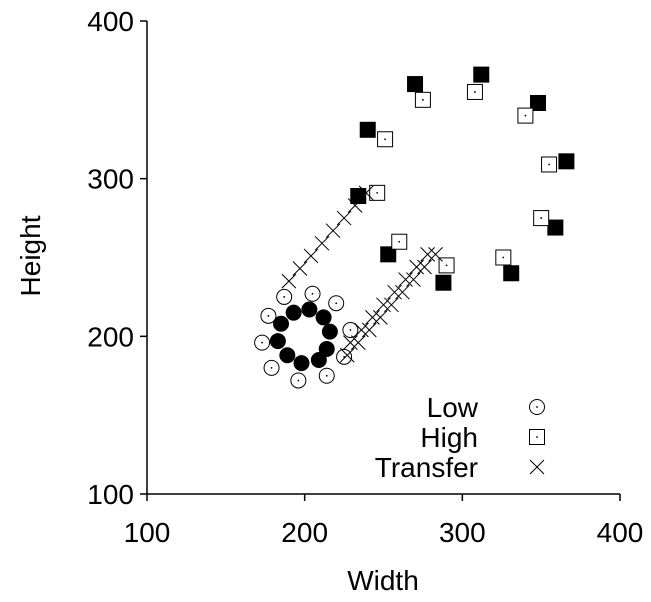  I want to click on y-axis-label: Height, so click(30, 255).